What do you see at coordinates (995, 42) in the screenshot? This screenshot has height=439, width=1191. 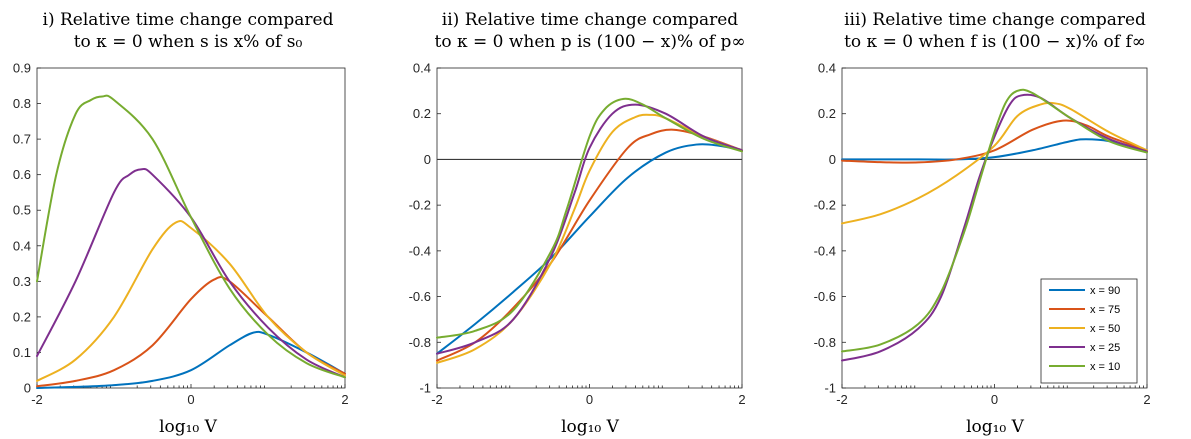 I see `panel-3-title-line2: to κ = 0 when f is (100 − x)% of f∞` at bounding box center [995, 42].